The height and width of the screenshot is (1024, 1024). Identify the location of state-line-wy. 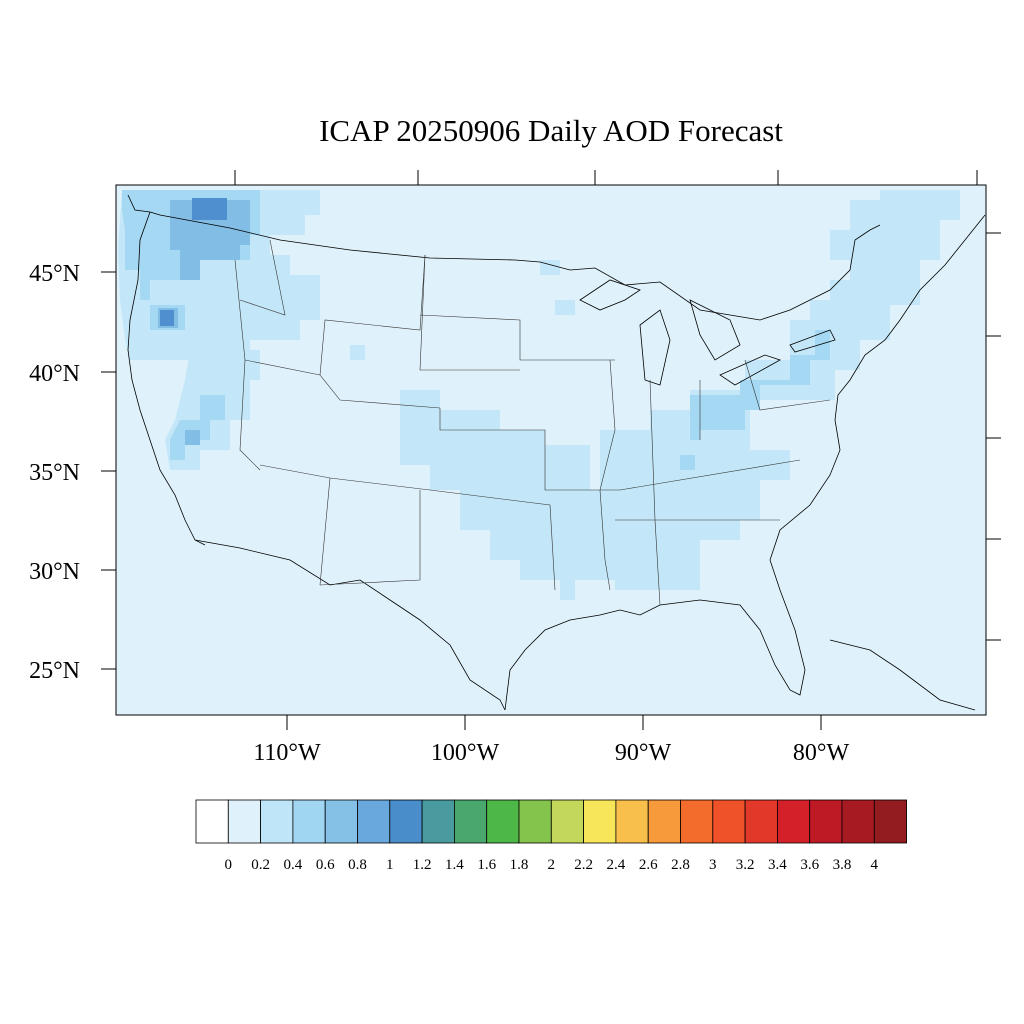
(372, 315).